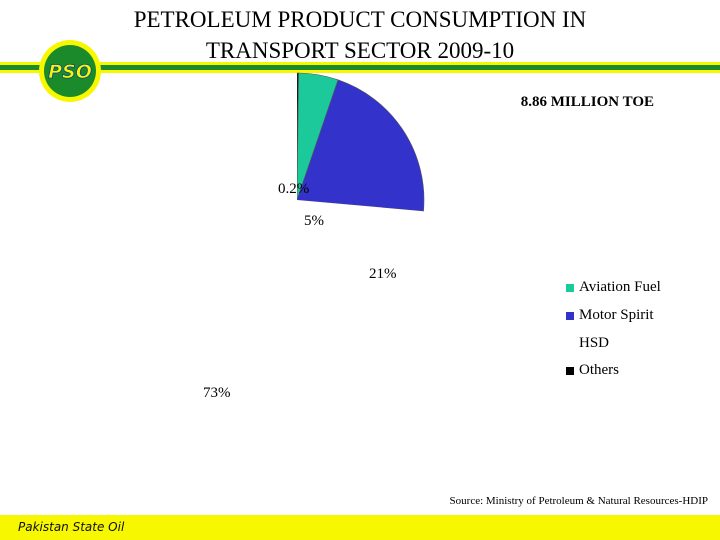 This screenshot has height=540, width=720. Describe the element at coordinates (314, 221) in the screenshot. I see `data-label-aviation-fuel: 5%` at that location.